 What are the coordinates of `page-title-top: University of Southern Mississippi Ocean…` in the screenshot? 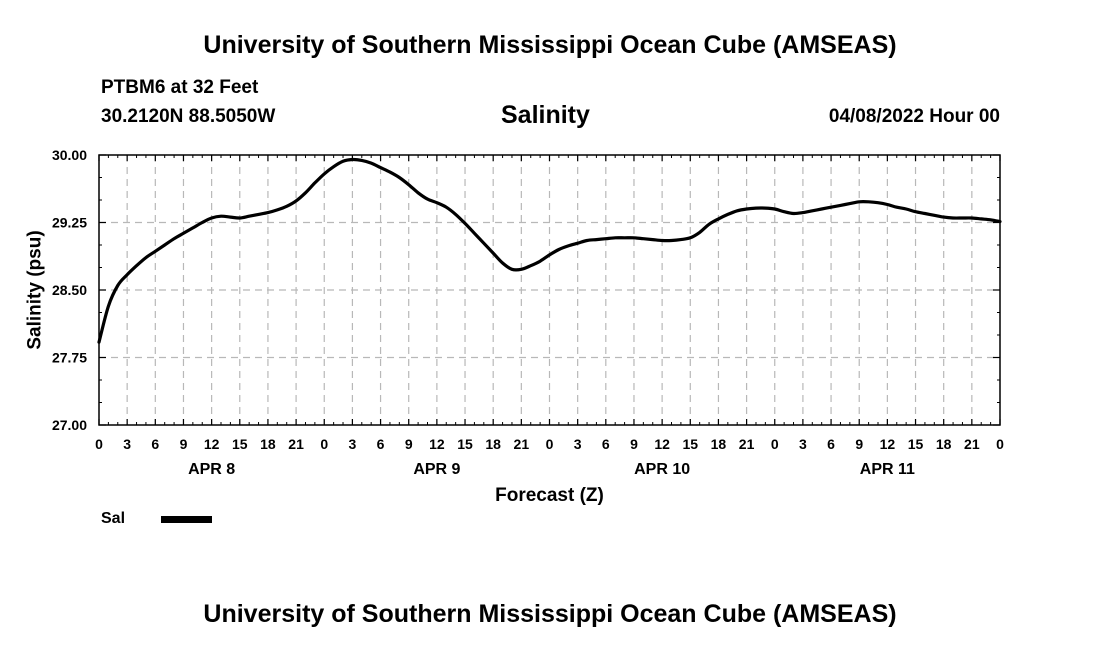 It's located at (550, 45).